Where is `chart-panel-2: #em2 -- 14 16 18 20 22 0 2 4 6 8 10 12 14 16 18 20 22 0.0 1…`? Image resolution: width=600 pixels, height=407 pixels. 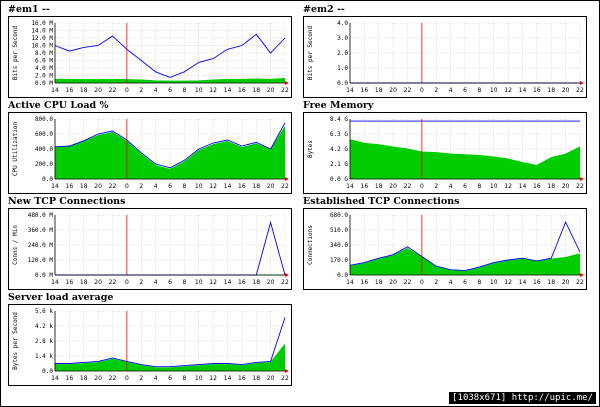 chart-panel-2: #em2 -- 14 16 18 20 22 0 2 4 6 8 10 12 14 16 18 20 22 0.0 1… is located at coordinates (445, 51).